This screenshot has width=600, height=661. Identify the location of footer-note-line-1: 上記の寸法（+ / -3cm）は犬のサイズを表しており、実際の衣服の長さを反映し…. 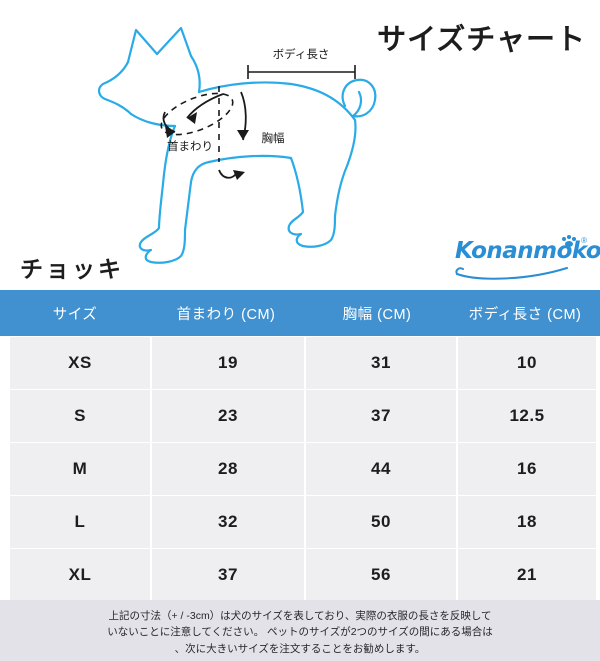
(300, 616).